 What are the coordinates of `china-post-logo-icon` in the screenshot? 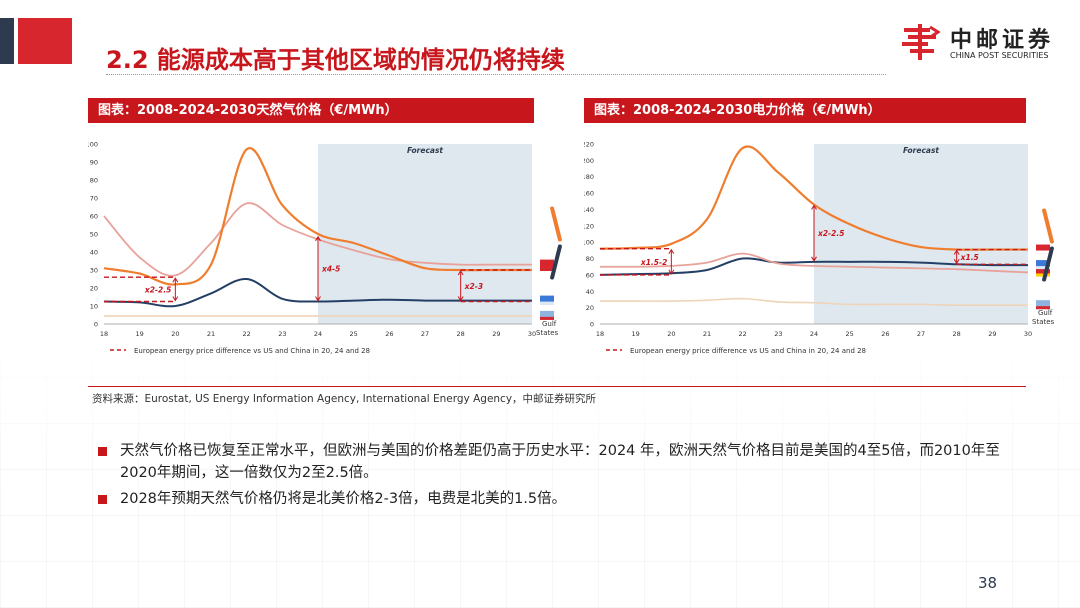 It's located at (921, 42).